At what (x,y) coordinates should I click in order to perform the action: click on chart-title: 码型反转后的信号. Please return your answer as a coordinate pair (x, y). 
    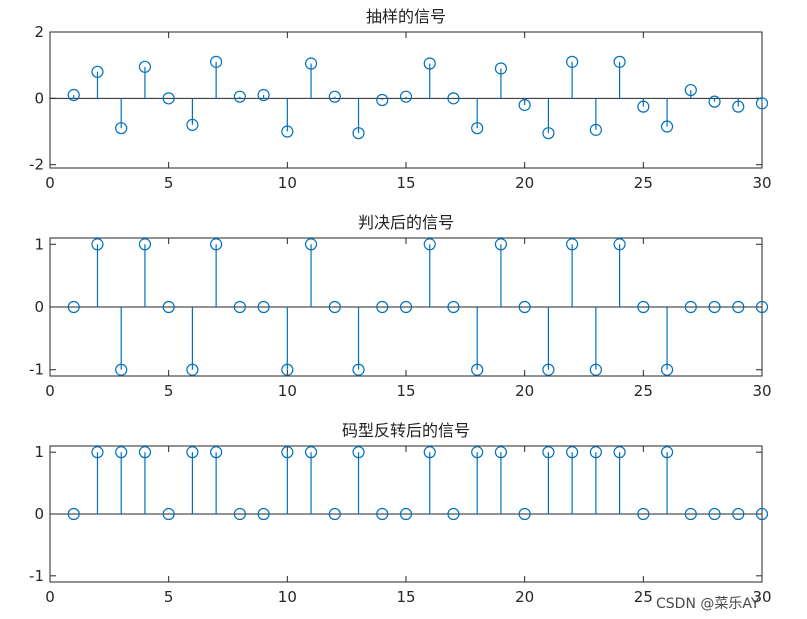
    Looking at the image, I should click on (406, 430).